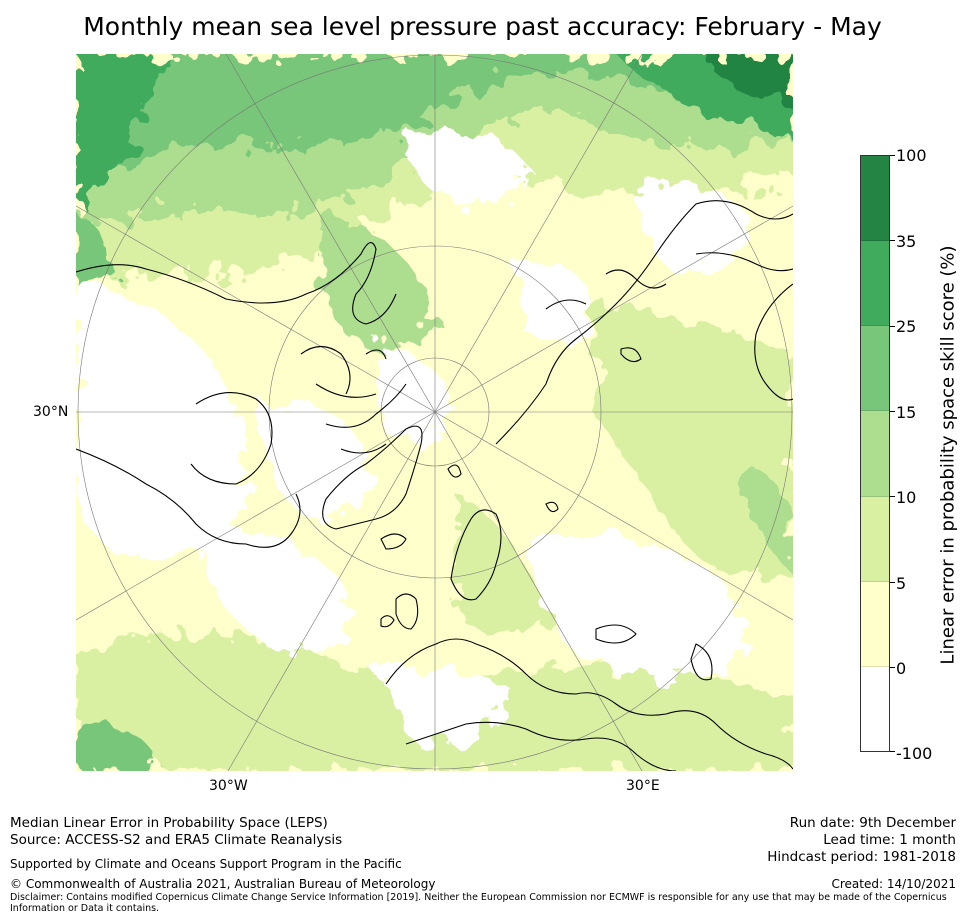 This screenshot has width=965, height=919. What do you see at coordinates (372, 477) in the screenshot?
I see `coastline-greenland` at bounding box center [372, 477].